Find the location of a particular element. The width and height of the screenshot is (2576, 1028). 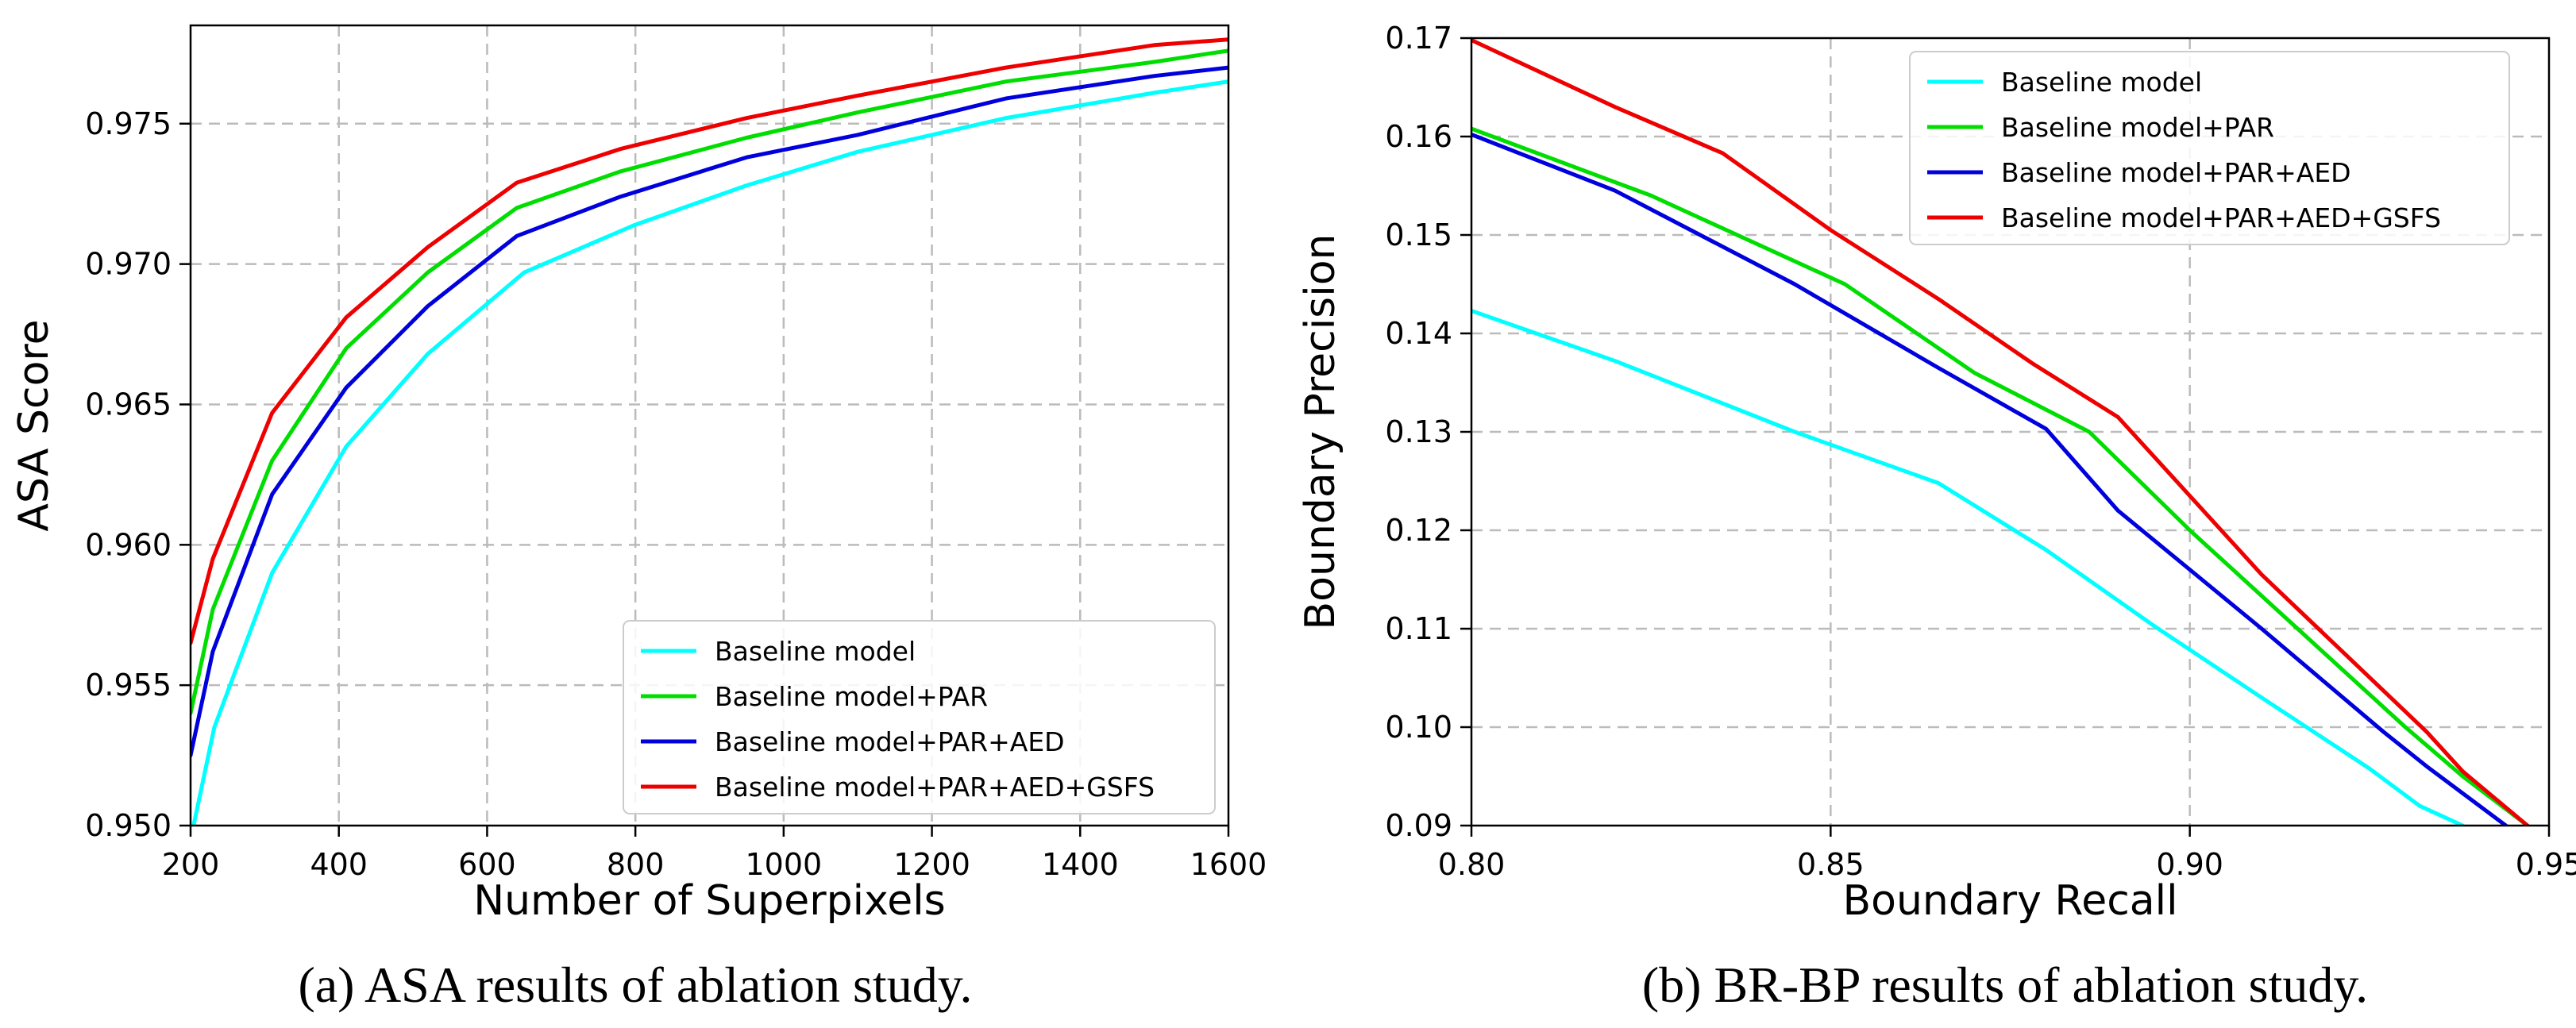

asa-legend-box is located at coordinates (919, 717).